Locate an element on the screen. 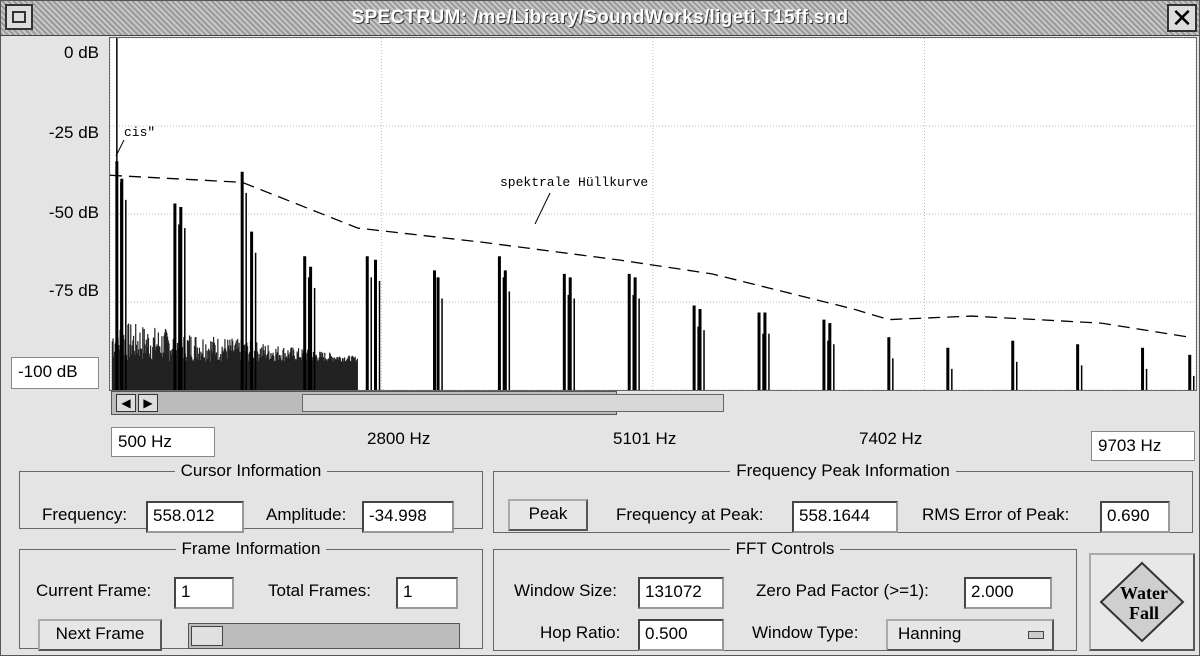  option-menu-icon is located at coordinates (1036, 635).